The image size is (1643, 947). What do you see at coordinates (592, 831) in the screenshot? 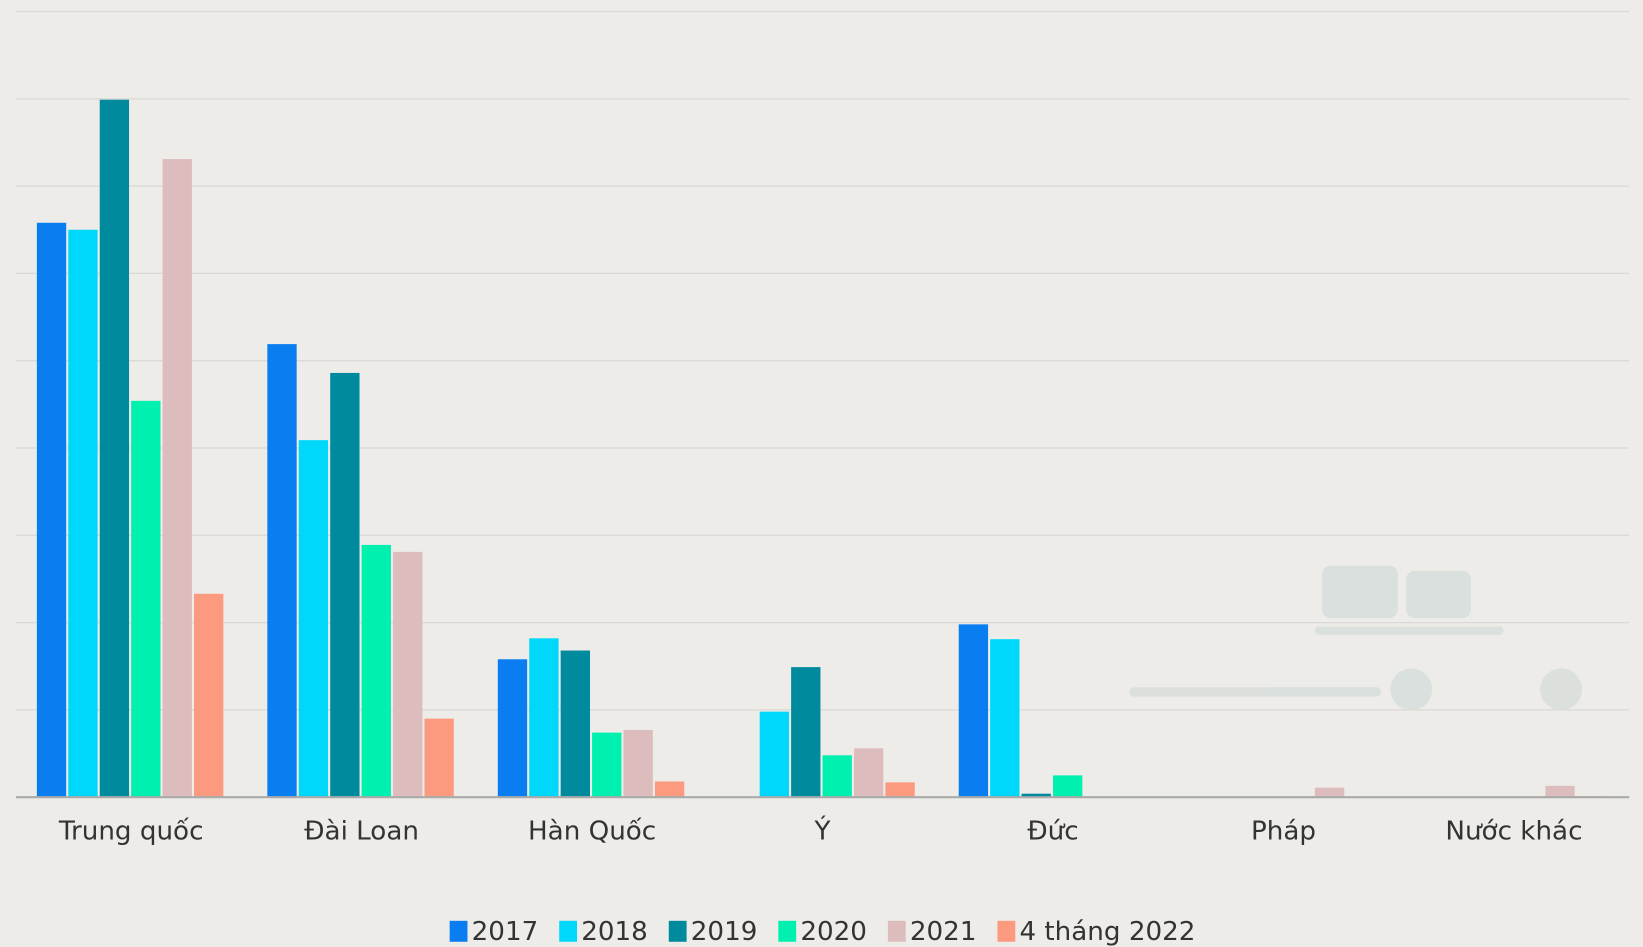
I see `x-tick-label: Hàn Quốc` at bounding box center [592, 831].